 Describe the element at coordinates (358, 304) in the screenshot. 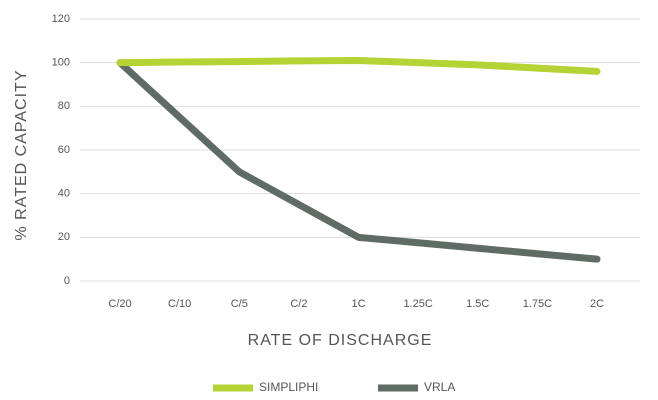

I see `x-tick-label: 1C` at that location.